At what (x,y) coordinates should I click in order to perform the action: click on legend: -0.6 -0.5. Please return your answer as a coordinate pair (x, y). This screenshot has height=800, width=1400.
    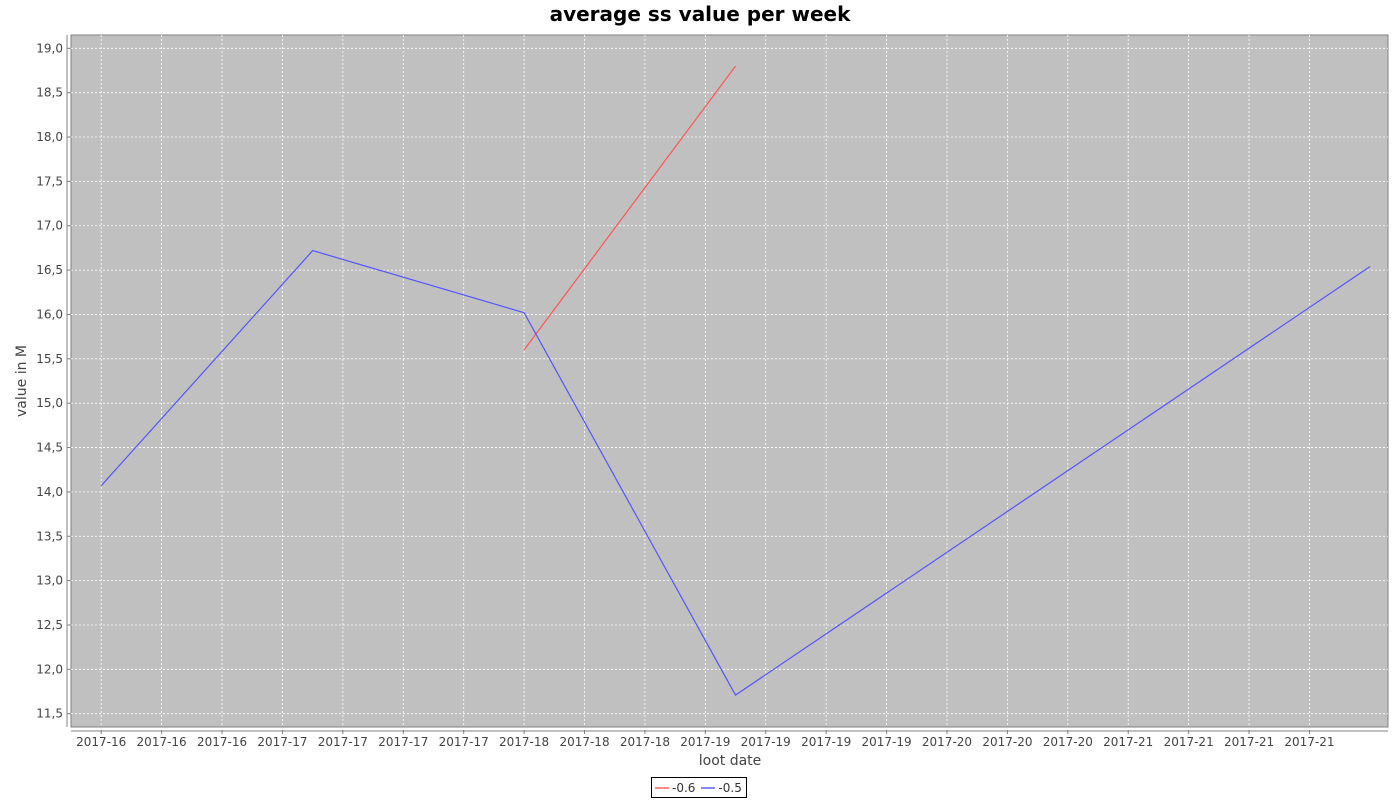
    Looking at the image, I should click on (699, 787).